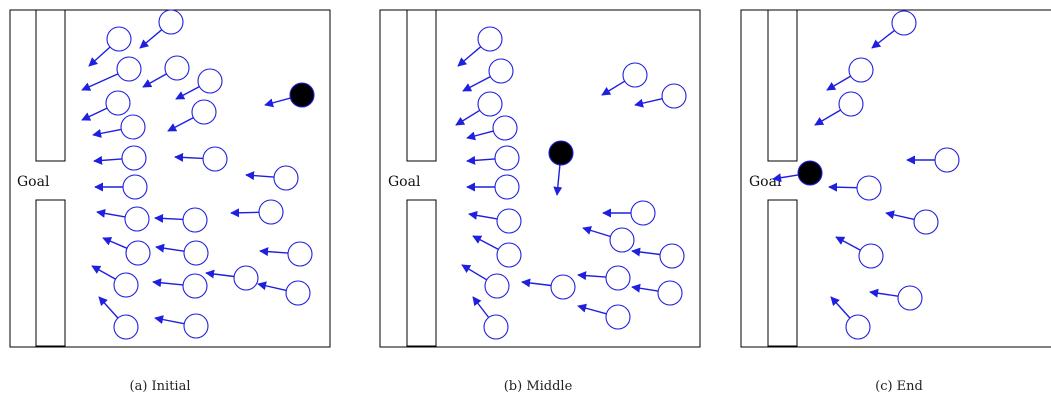  Describe the element at coordinates (887, 175) in the screenshot. I see `agents` at that location.